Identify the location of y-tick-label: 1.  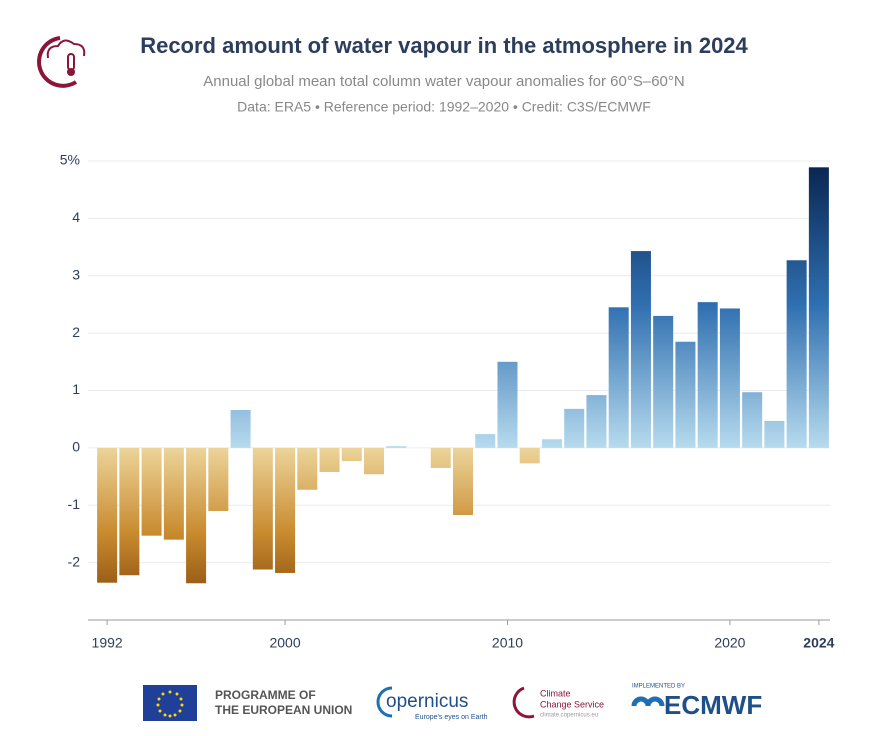
(76, 389).